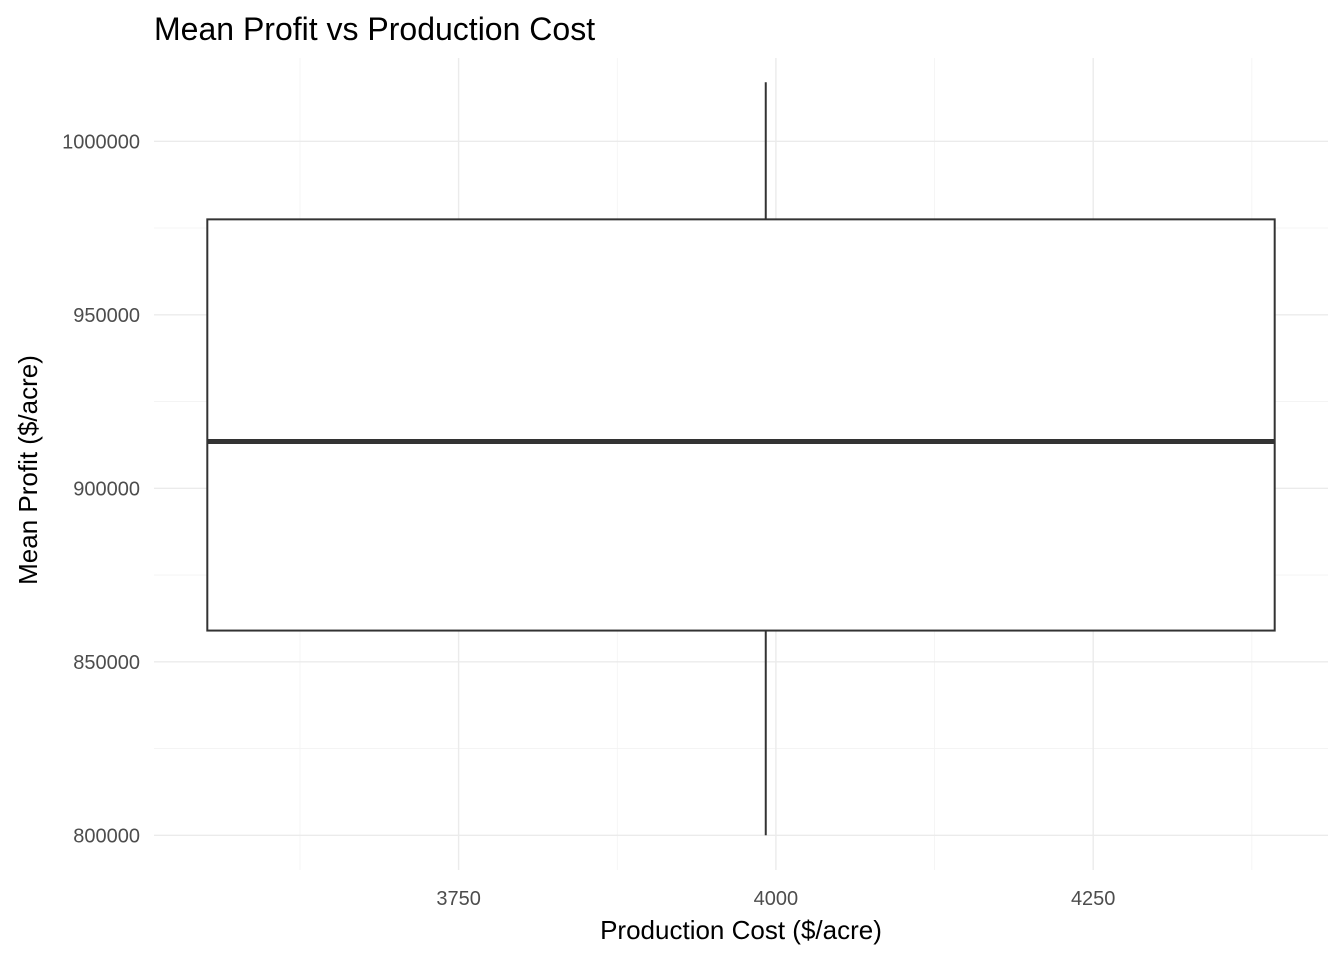 This screenshot has height=960, width=1344. What do you see at coordinates (106, 316) in the screenshot?
I see `y-tick-label-3: 950000` at bounding box center [106, 316].